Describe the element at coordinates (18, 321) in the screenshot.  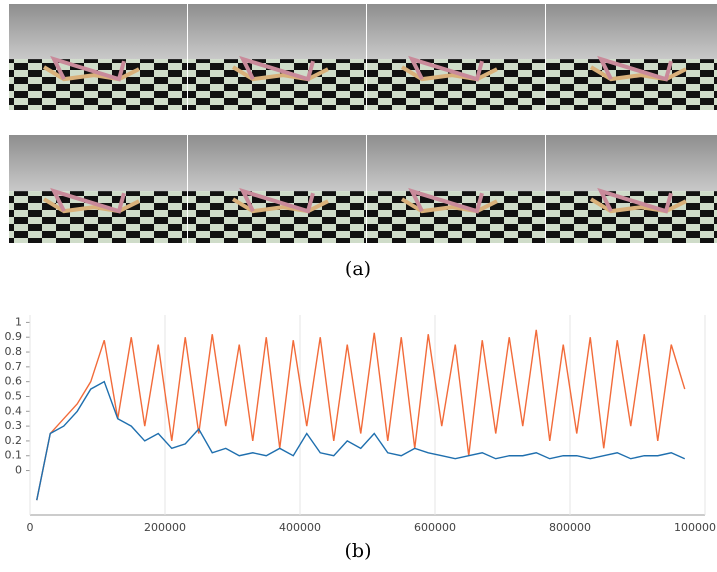
I see `y-tick-label: 1` at that location.